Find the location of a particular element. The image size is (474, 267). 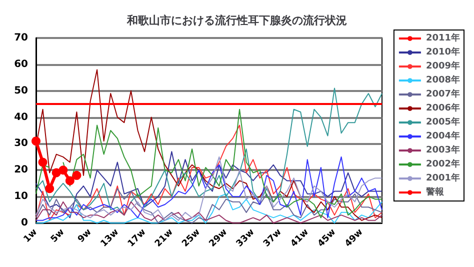

x-tick-label: 9w is located at coordinates (85, 236).